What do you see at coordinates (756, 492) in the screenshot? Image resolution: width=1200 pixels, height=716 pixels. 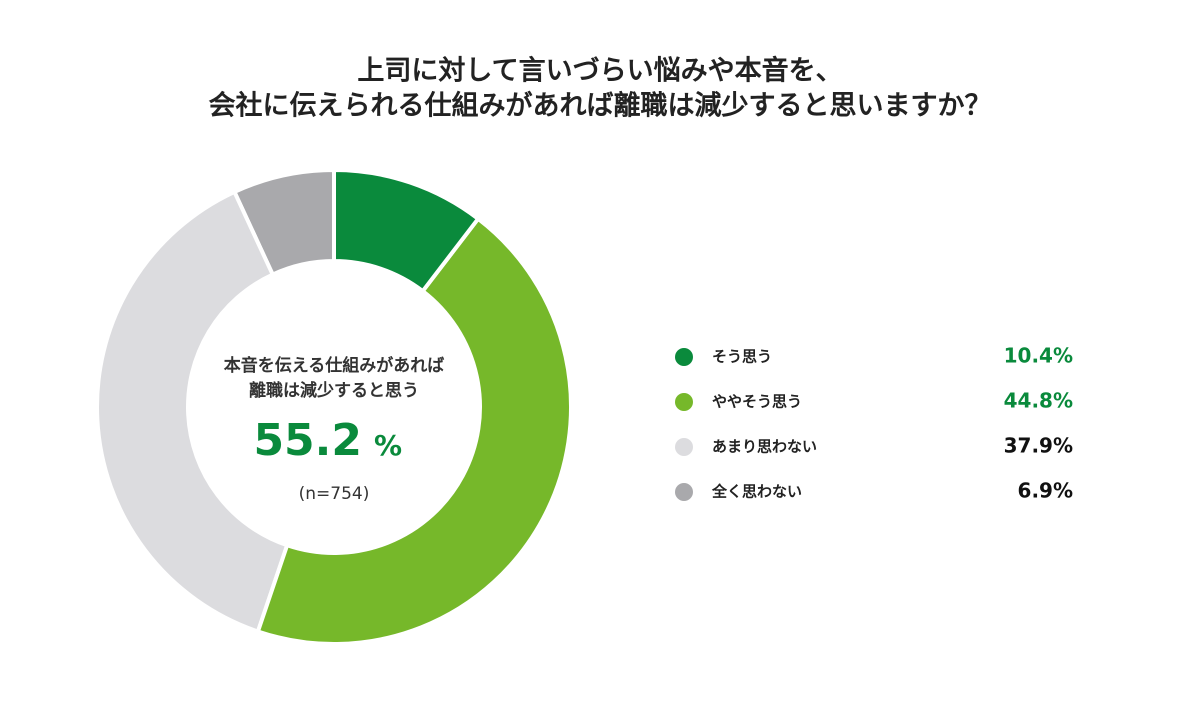 I see `legend-label: 全く思わない` at bounding box center [756, 492].